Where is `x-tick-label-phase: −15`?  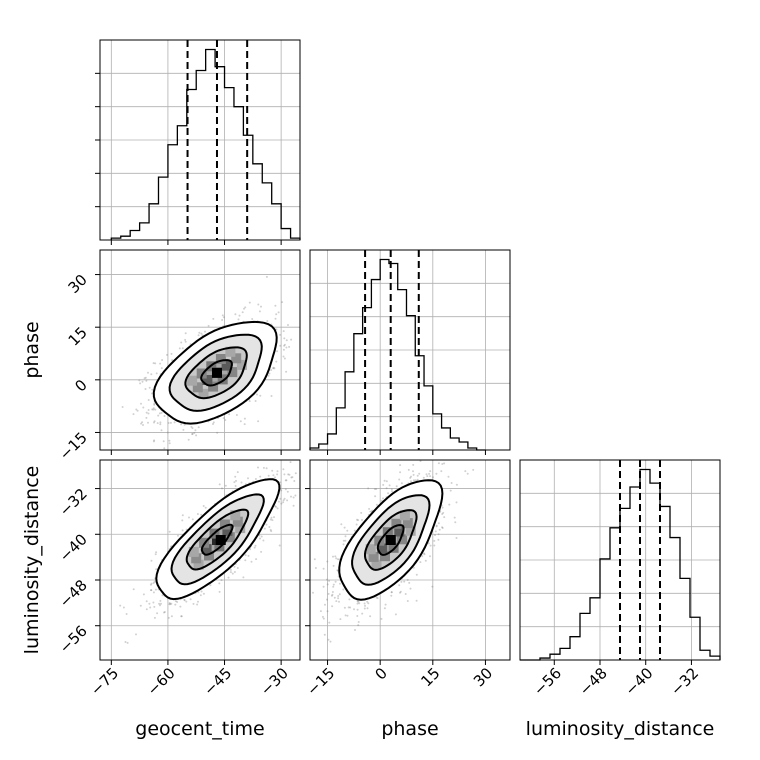 x-tick-label-phase: −15 is located at coordinates (320, 681).